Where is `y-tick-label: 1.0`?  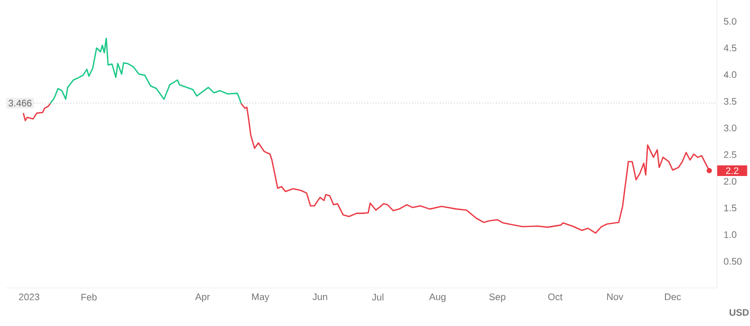
y-tick-label: 1.0 is located at coordinates (730, 234).